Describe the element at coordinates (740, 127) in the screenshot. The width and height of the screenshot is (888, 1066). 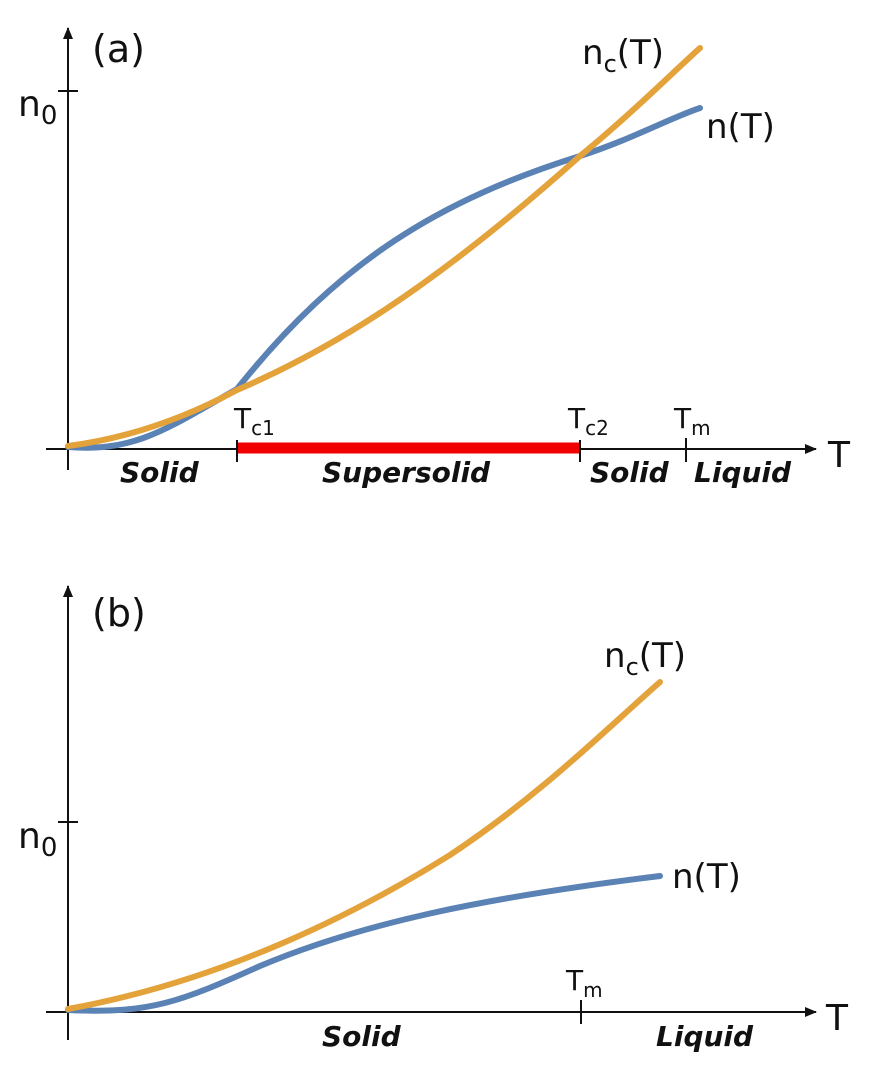
I see `curve-label-n-a: n(T)` at that location.